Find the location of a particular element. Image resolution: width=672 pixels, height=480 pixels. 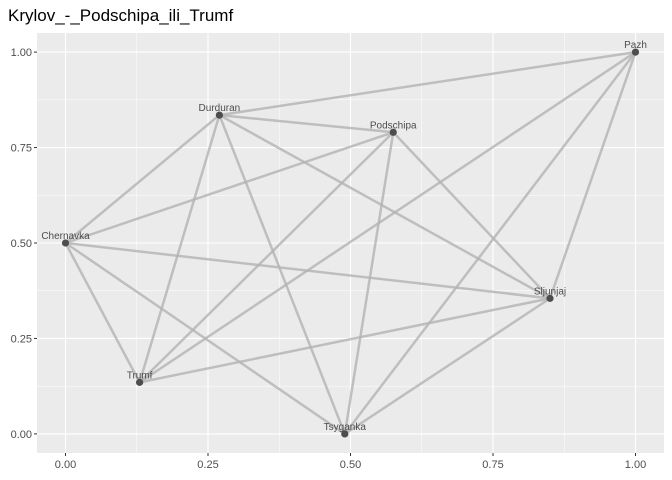

y-tick-label: 0.00 is located at coordinates (21, 435).